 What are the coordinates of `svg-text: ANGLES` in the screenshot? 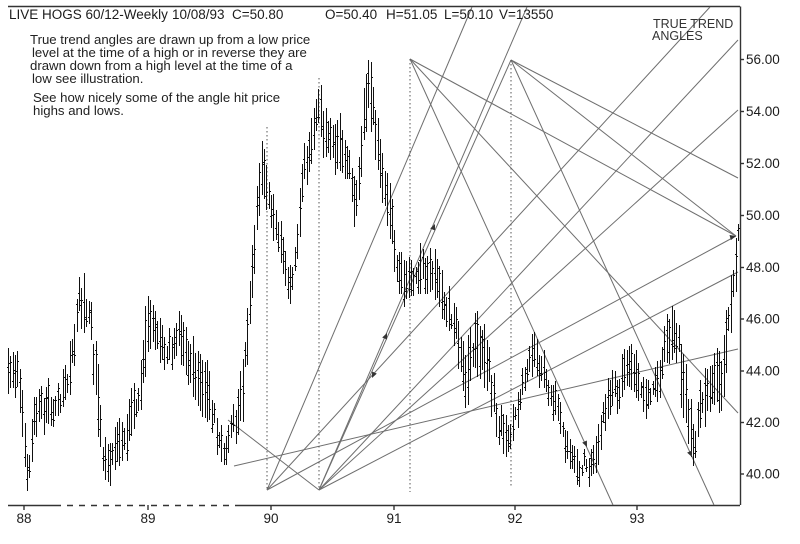 It's located at (677, 36).